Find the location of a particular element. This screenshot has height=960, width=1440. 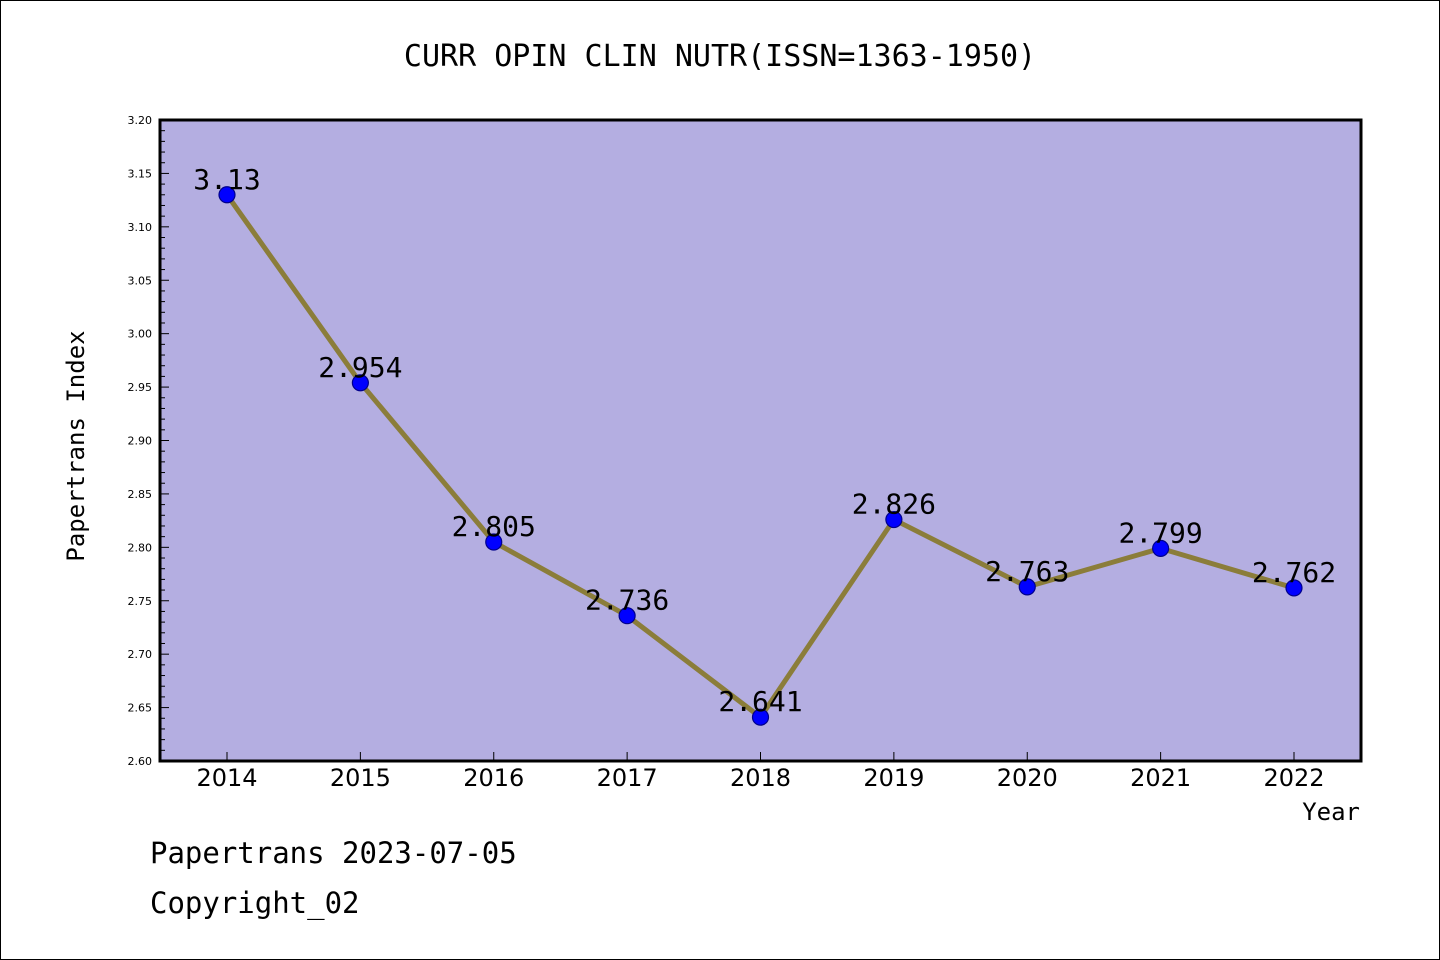

y-tick-label: 3.00 is located at coordinates (140, 334).